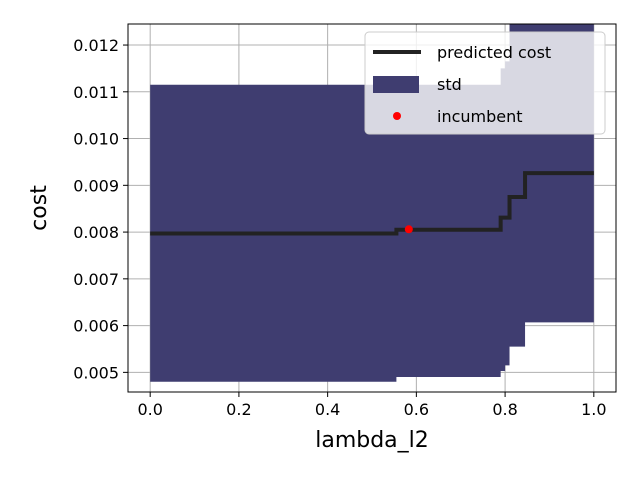 The width and height of the screenshot is (640, 480). Describe the element at coordinates (397, 116) in the screenshot. I see `legend-point-swatch` at that location.